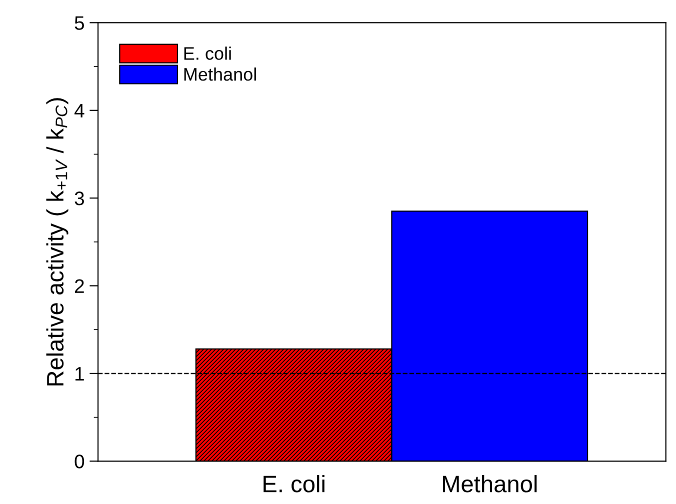 This screenshot has height=504, width=676. I want to click on y-tick-label: 4, so click(79, 111).